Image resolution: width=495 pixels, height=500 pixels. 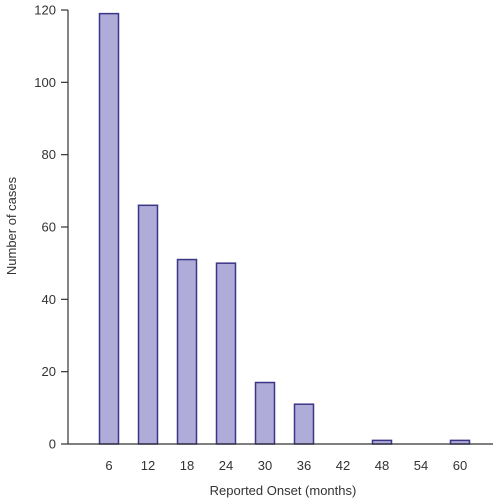 I want to click on x-tick-label: 36, so click(x=304, y=465).